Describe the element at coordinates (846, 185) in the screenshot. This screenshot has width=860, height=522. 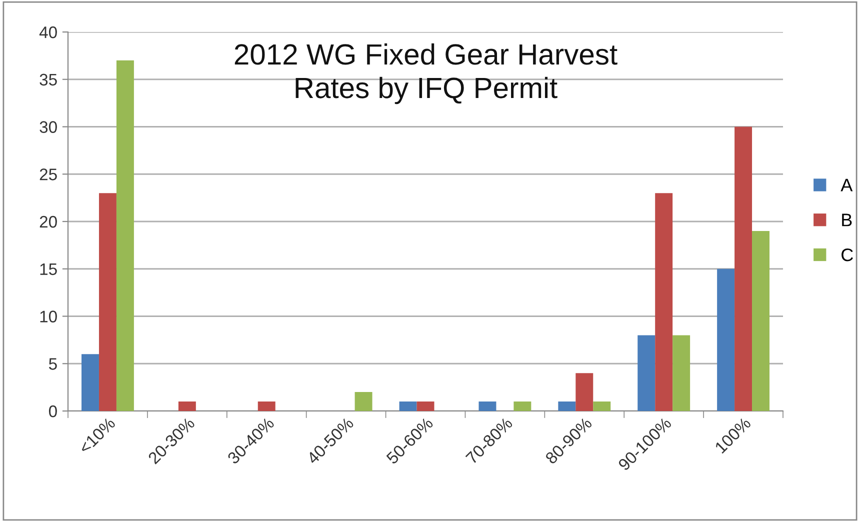
I see `legend-label: A` at that location.